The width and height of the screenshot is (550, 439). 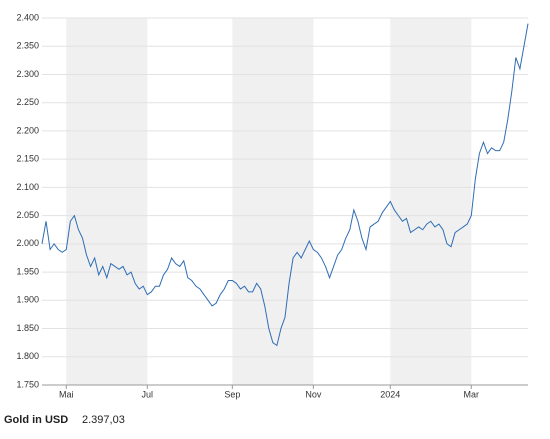 I want to click on y-tick-label: 2.200, so click(x=27, y=130).